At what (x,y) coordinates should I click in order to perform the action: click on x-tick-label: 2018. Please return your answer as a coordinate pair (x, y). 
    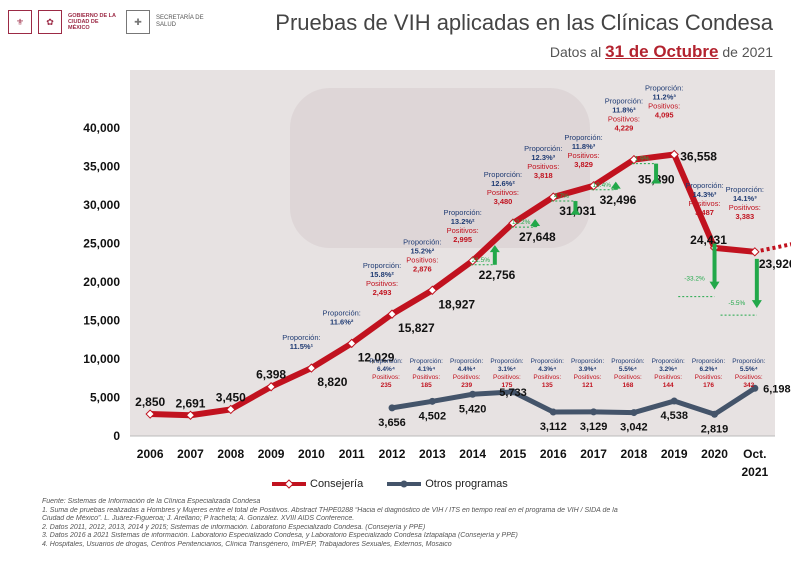
    Looking at the image, I should click on (634, 454).